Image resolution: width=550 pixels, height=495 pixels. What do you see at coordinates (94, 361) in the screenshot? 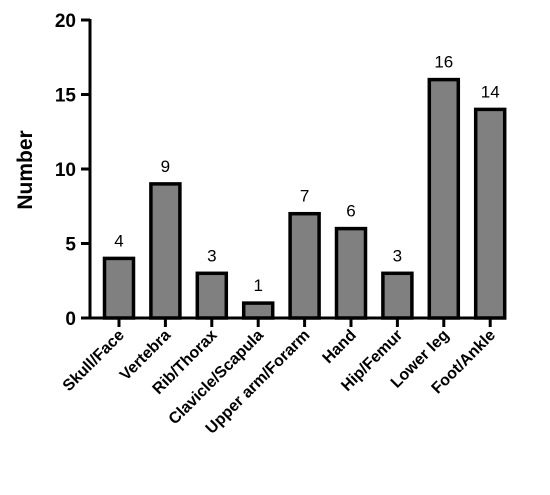
I see `x-tick-label: Skull/Face` at bounding box center [94, 361].